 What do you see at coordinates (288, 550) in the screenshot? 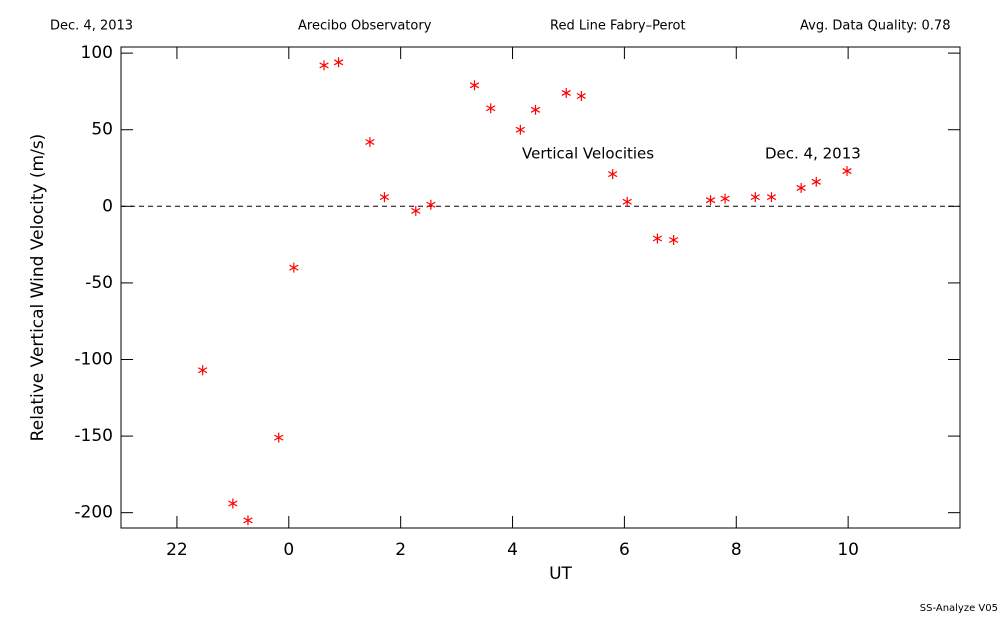
I see `x-tick-label: 0` at bounding box center [288, 550].